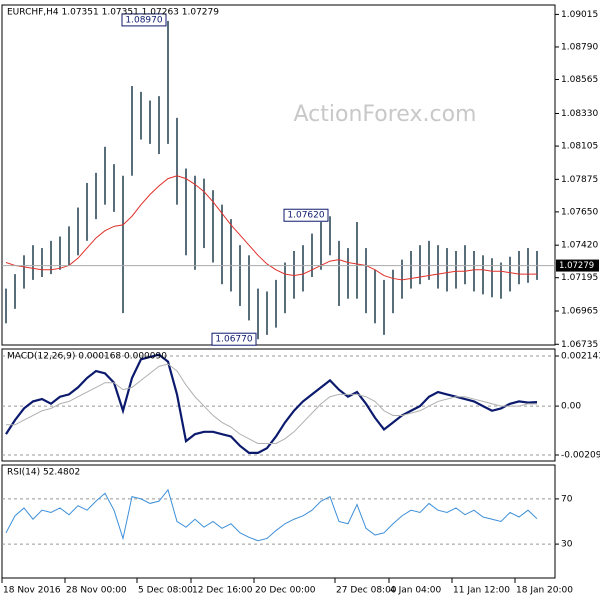  I want to click on y-tick-label: 1.07195, so click(579, 278).